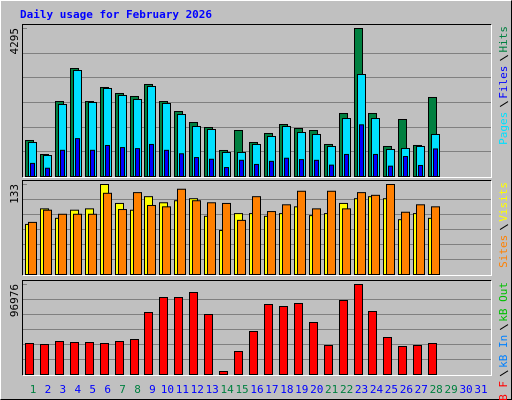 This screenshot has width=512, height=400. What do you see at coordinates (197, 389) in the screenshot?
I see `x-tick-label: 12` at bounding box center [197, 389].